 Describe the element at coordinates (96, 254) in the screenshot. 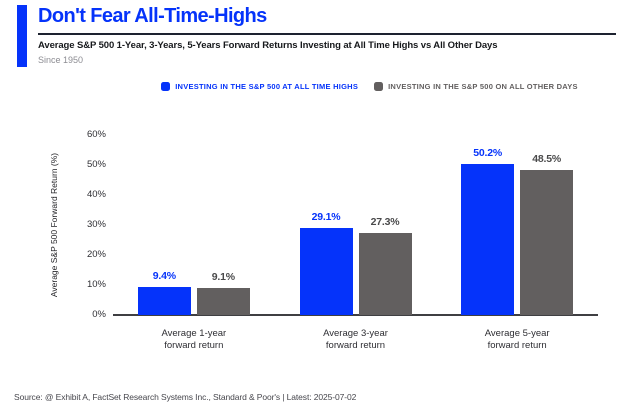

I see `y-tick-label: 20%` at that location.